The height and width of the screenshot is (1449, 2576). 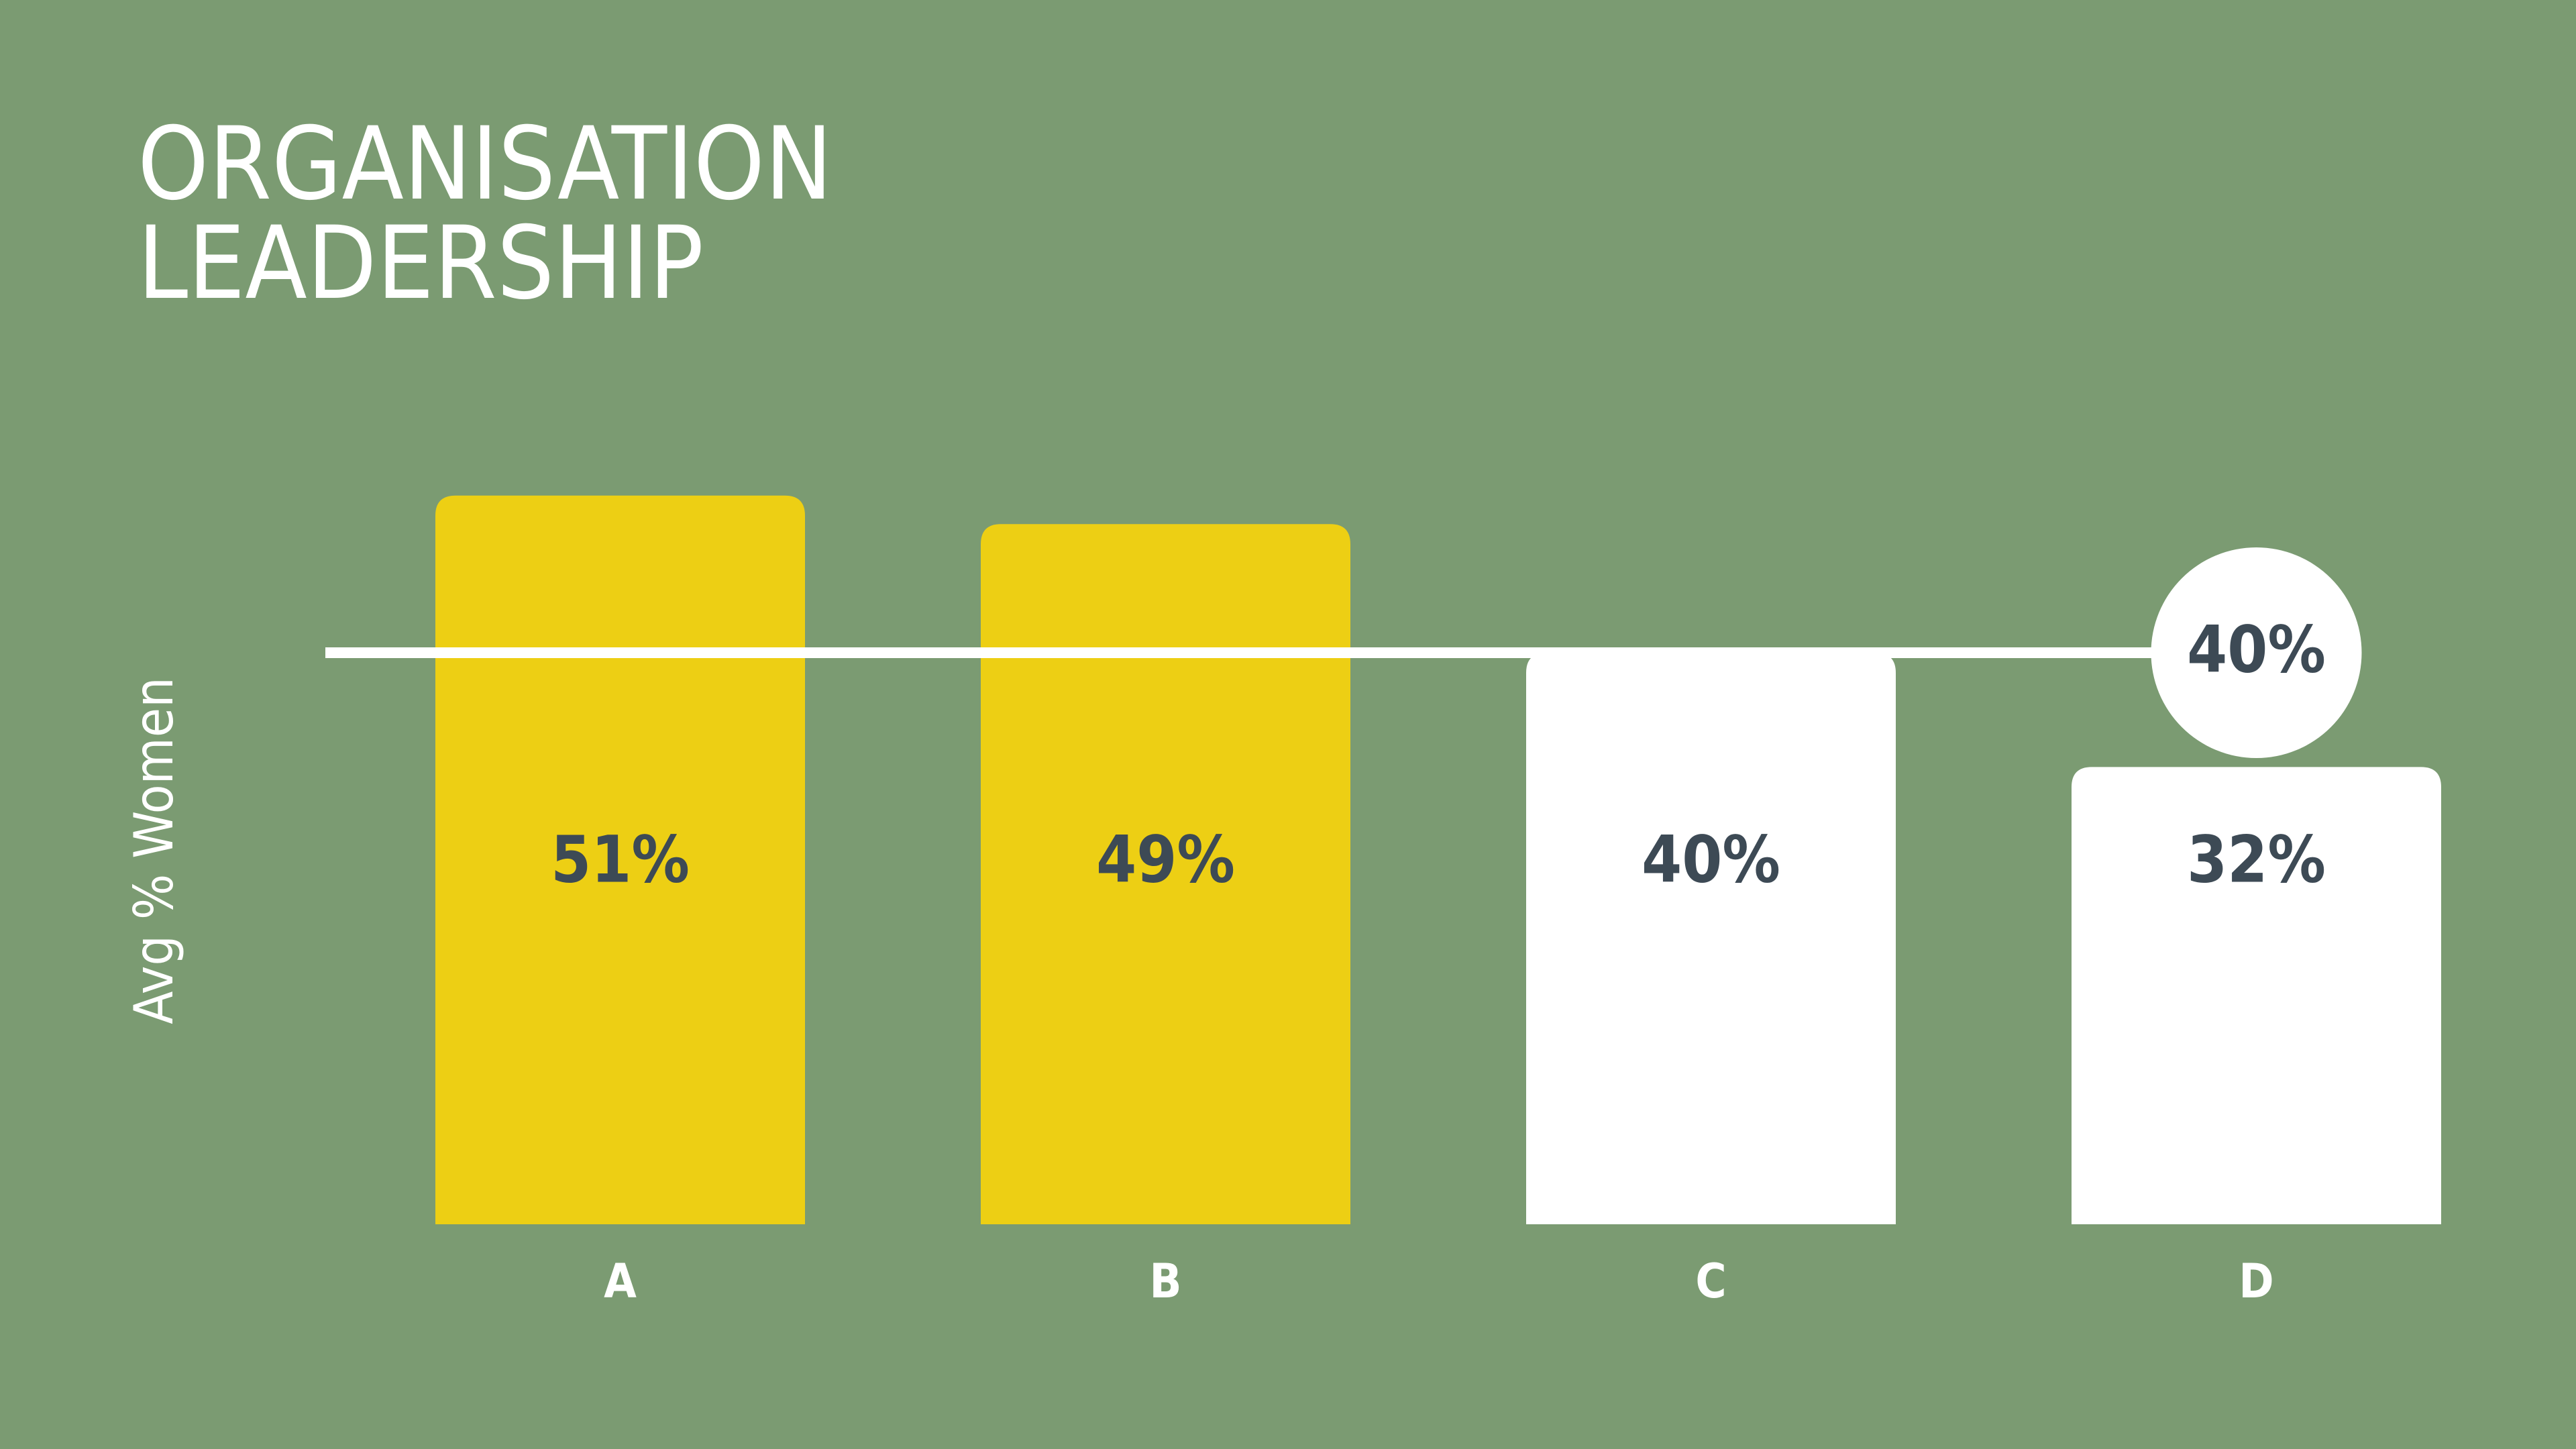 What do you see at coordinates (1710, 1281) in the screenshot?
I see `x-tick-label: C` at bounding box center [1710, 1281].